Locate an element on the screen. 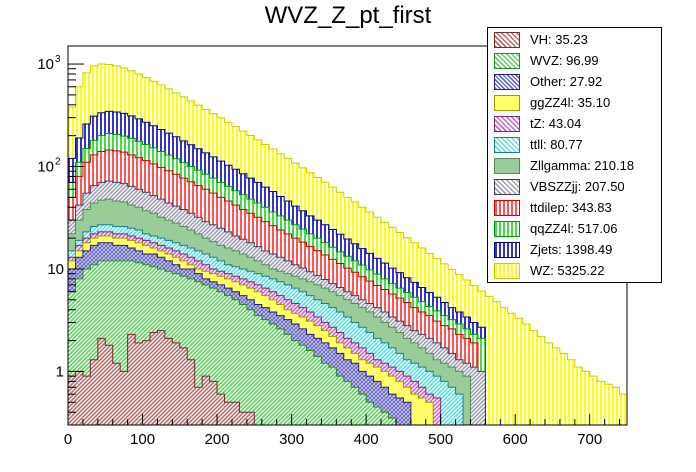 The width and height of the screenshot is (696, 472). legend-label: WVZ: 96.99 is located at coordinates (564, 60).